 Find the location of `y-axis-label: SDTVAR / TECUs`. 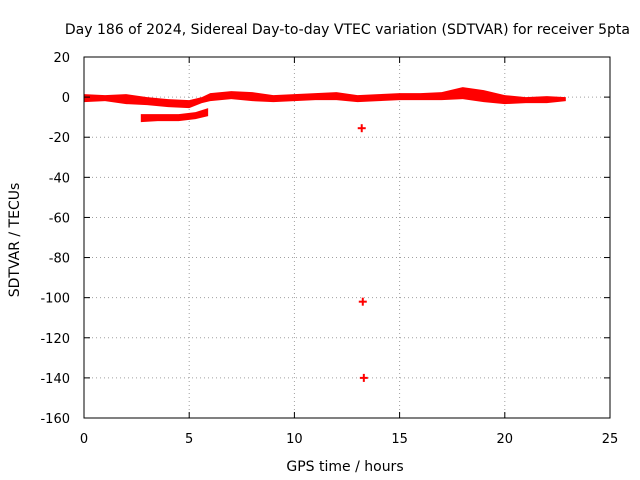

y-axis-label: SDTVAR / TECUs is located at coordinates (15, 240).